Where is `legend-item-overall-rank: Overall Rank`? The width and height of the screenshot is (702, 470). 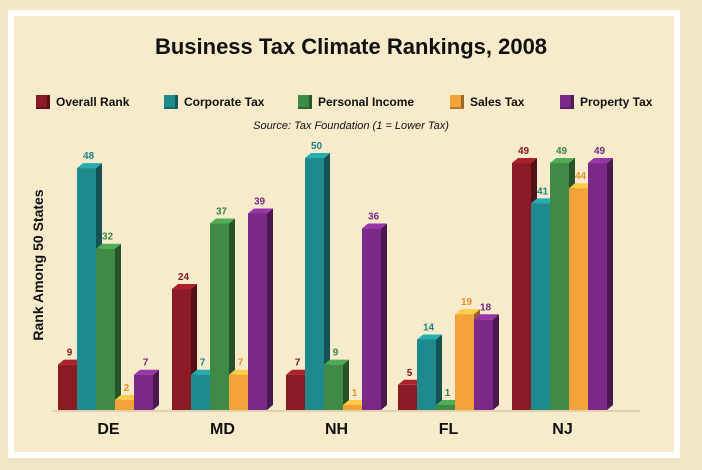 legend-item-overall-rank: Overall Rank is located at coordinates (82, 102).